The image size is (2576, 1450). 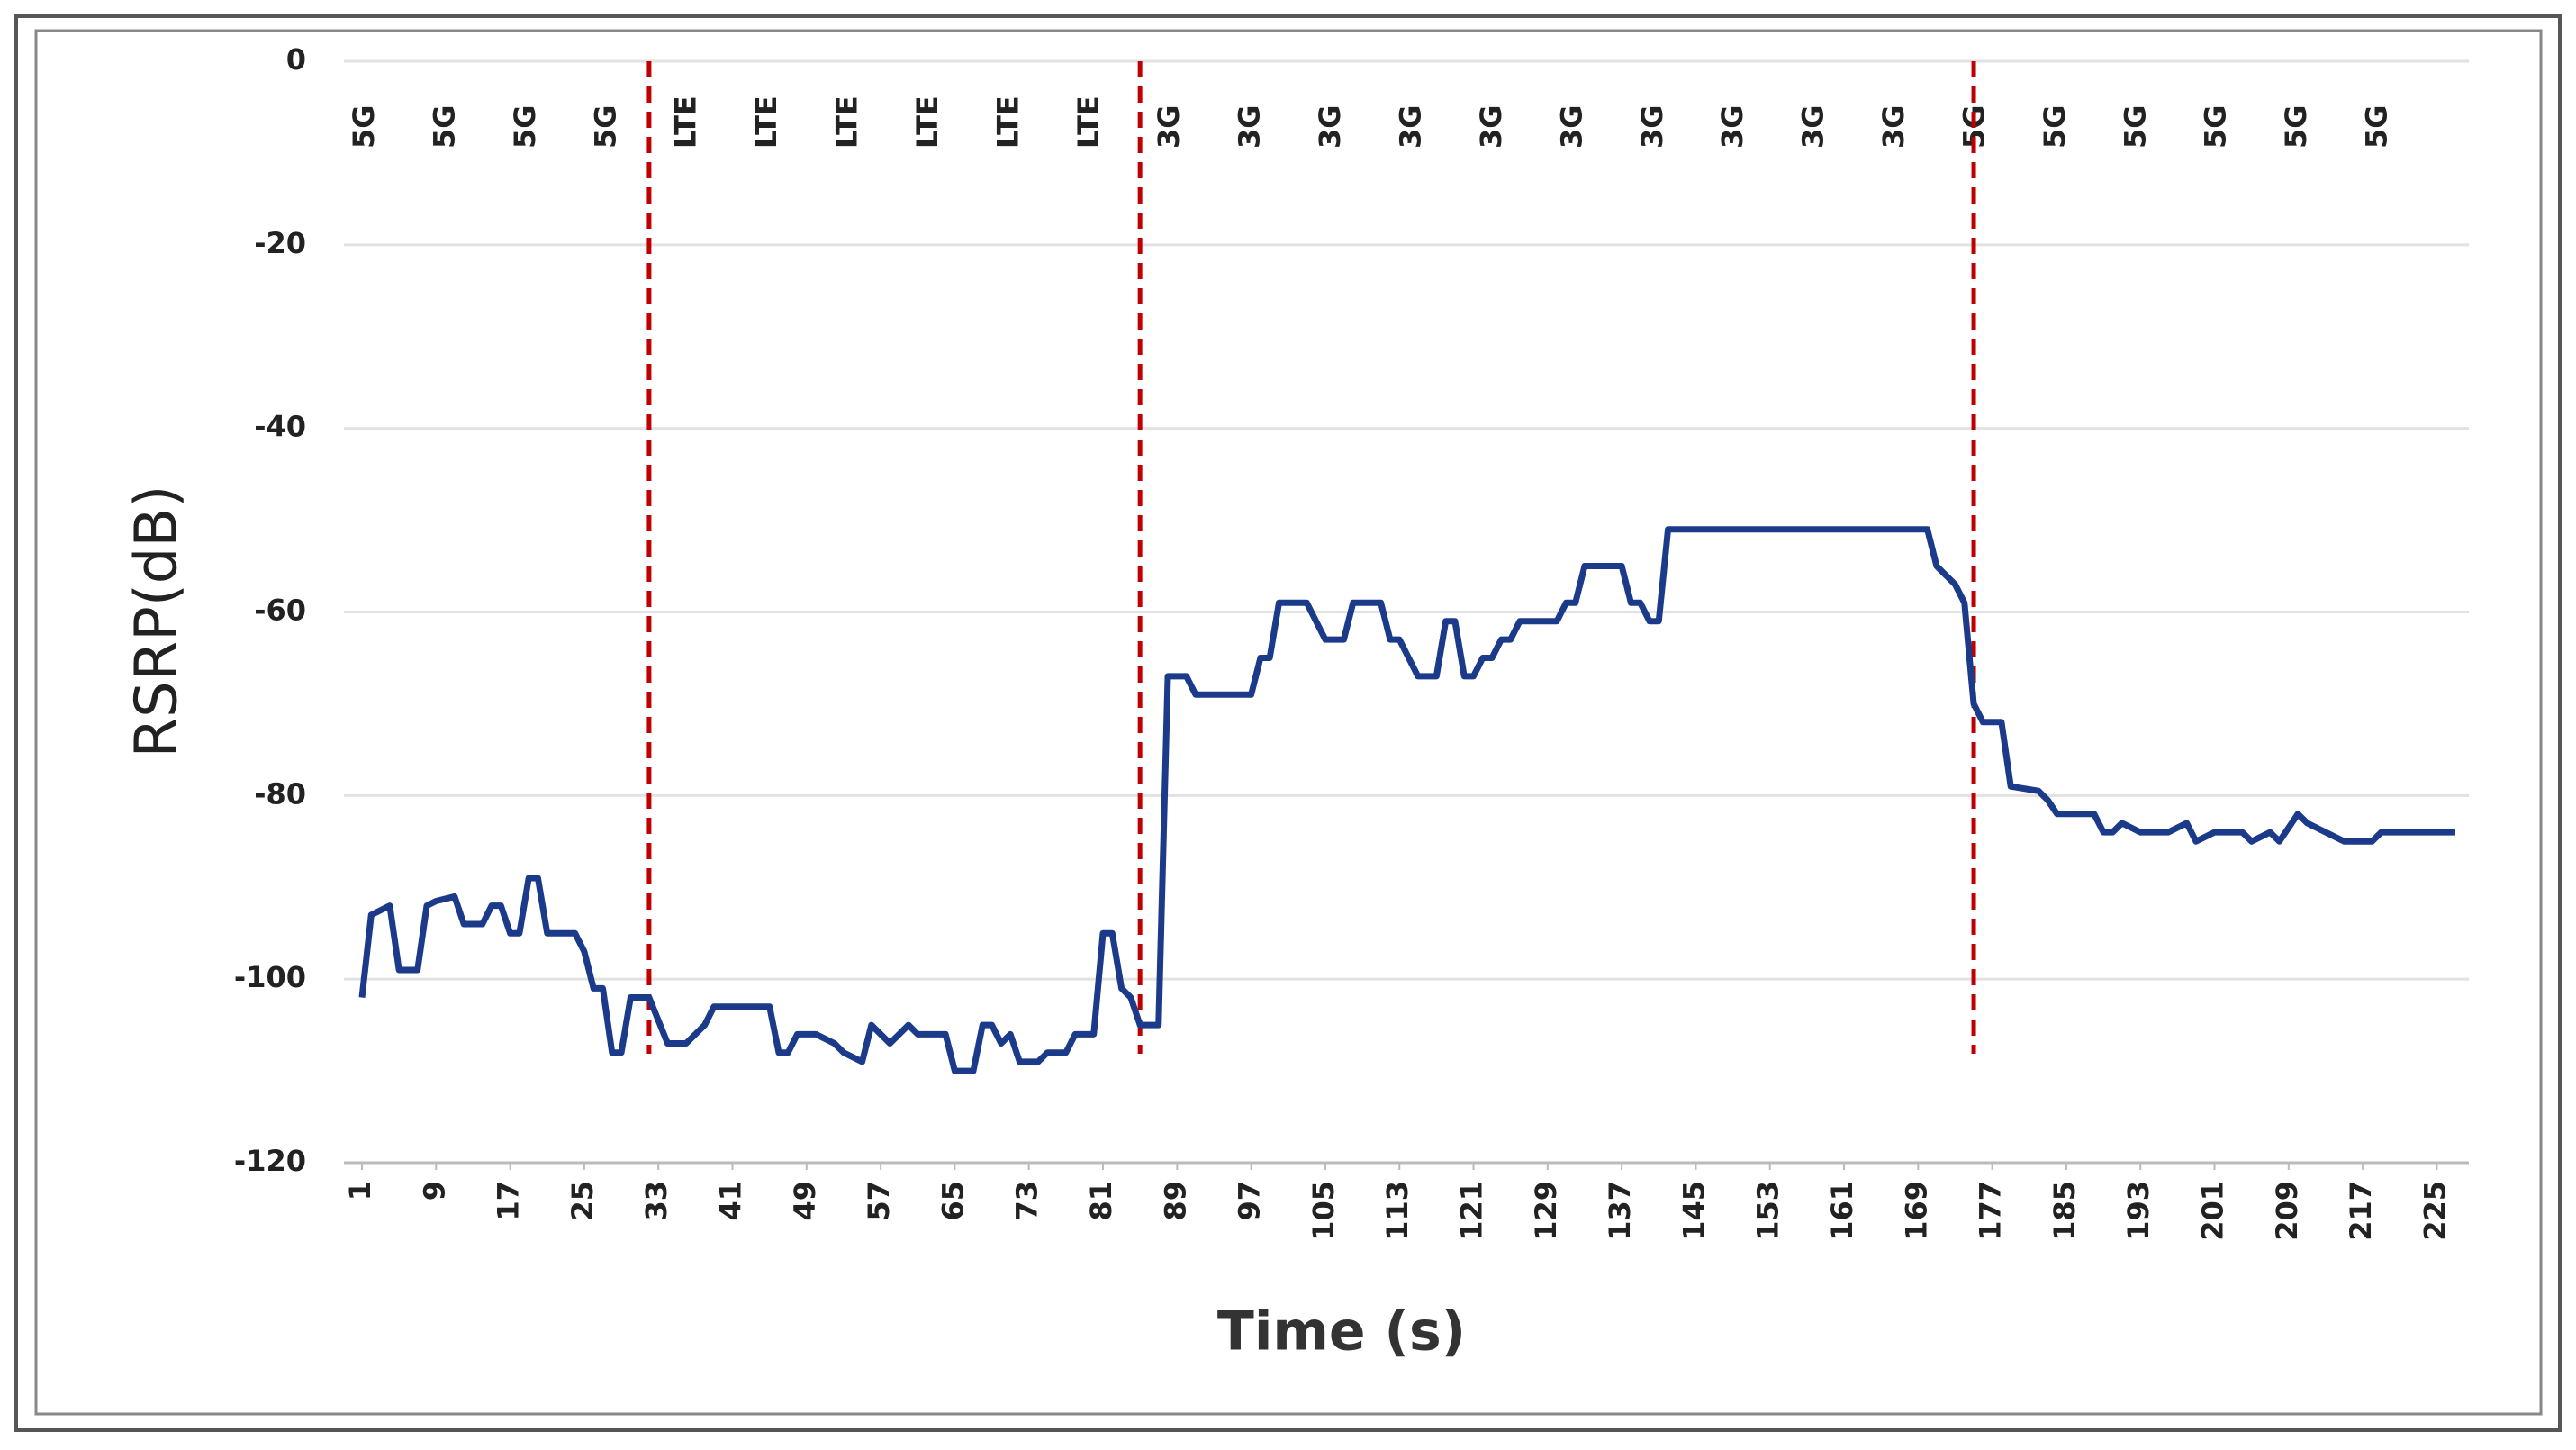 What do you see at coordinates (1768, 1211) in the screenshot?
I see `x-tick-label: 153` at bounding box center [1768, 1211].